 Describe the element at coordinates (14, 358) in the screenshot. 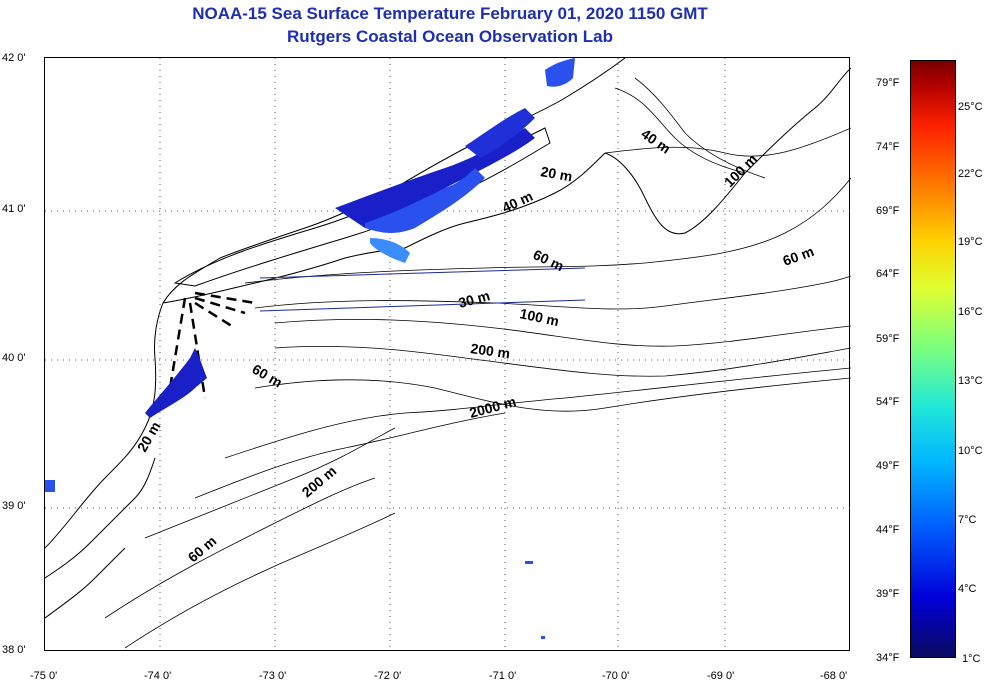

I see `lat-label-40: 40 0'` at that location.